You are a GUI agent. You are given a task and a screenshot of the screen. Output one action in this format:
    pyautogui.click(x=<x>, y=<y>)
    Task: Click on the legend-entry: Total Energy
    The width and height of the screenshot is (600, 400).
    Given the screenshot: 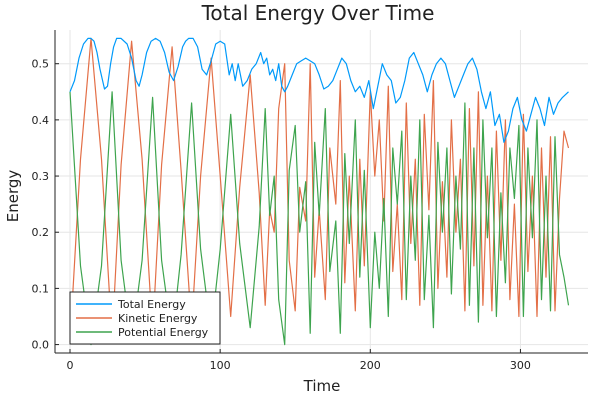 What is the action you would take?
    pyautogui.click(x=151, y=304)
    